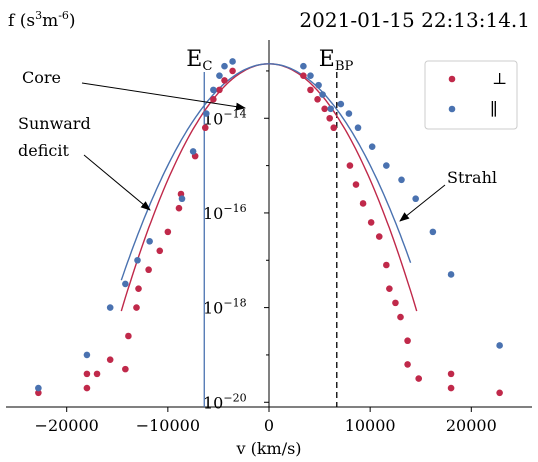 The height and width of the screenshot is (462, 538). I want to click on annotation-sunward-line2: deficit, so click(43, 150).